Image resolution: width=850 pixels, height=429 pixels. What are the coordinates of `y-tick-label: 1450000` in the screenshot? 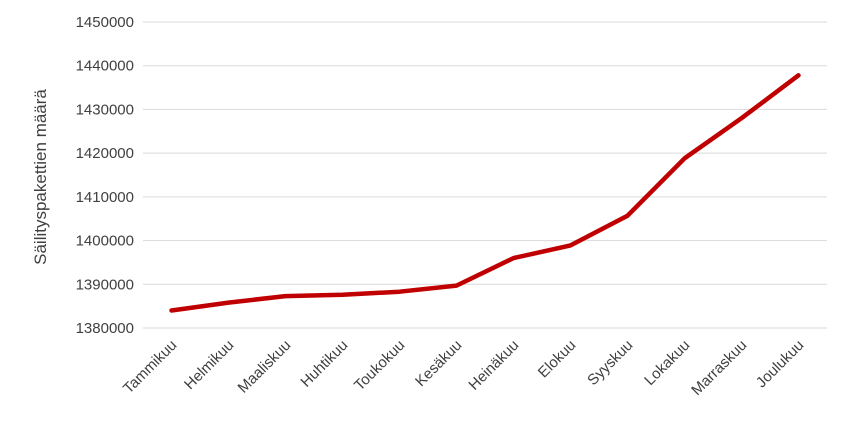 It's located at (105, 22).